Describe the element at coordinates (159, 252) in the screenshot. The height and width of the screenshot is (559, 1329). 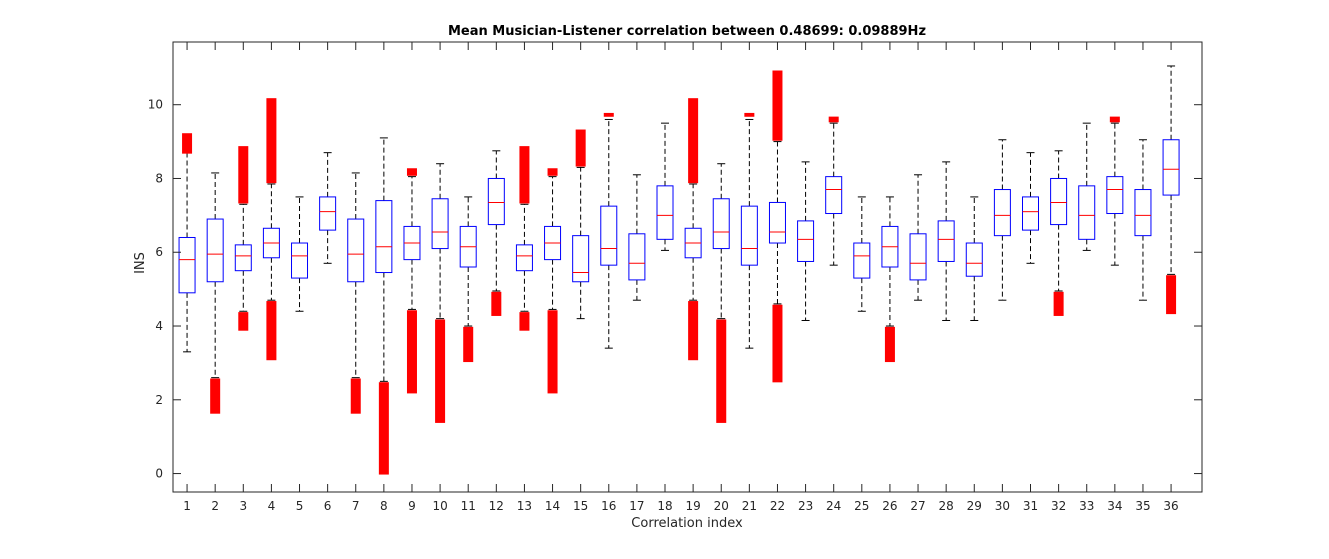
I see `y-tick-label: 6` at that location.